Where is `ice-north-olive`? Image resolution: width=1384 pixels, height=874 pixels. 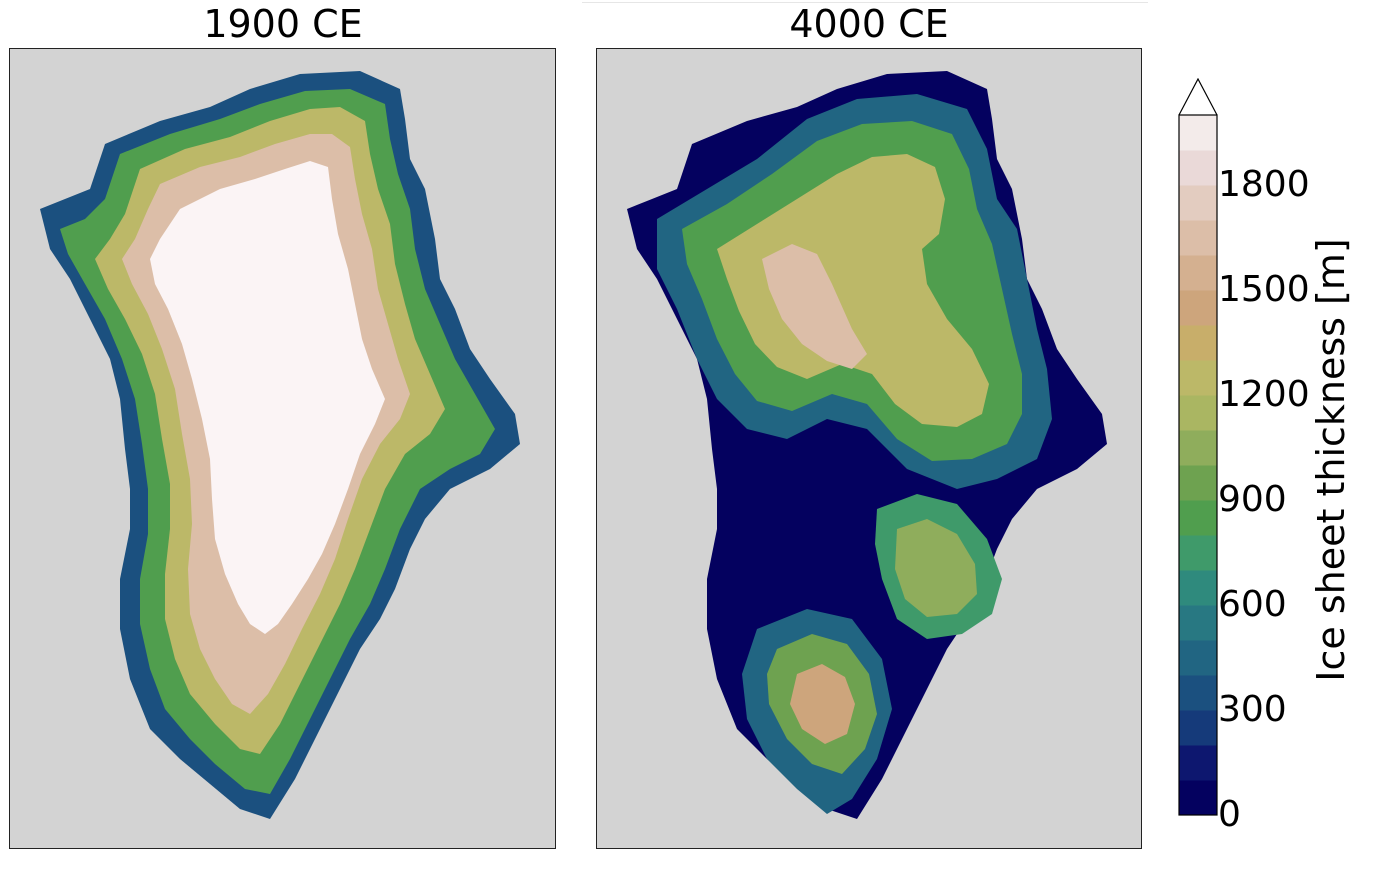 ice-north-olive is located at coordinates (853, 290).